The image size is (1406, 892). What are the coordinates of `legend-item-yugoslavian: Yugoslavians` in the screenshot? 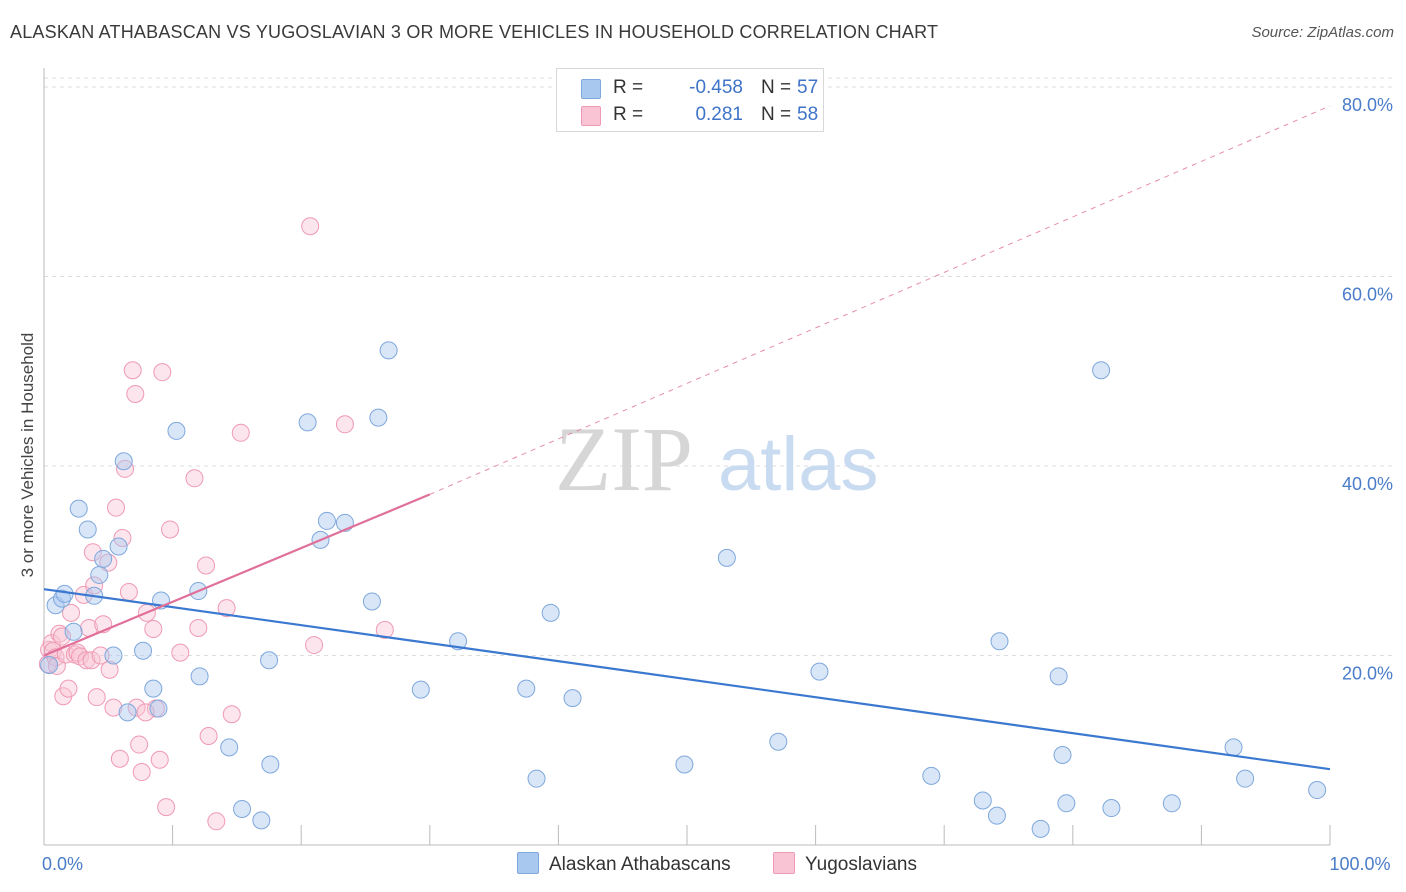 It's located at (845, 864).